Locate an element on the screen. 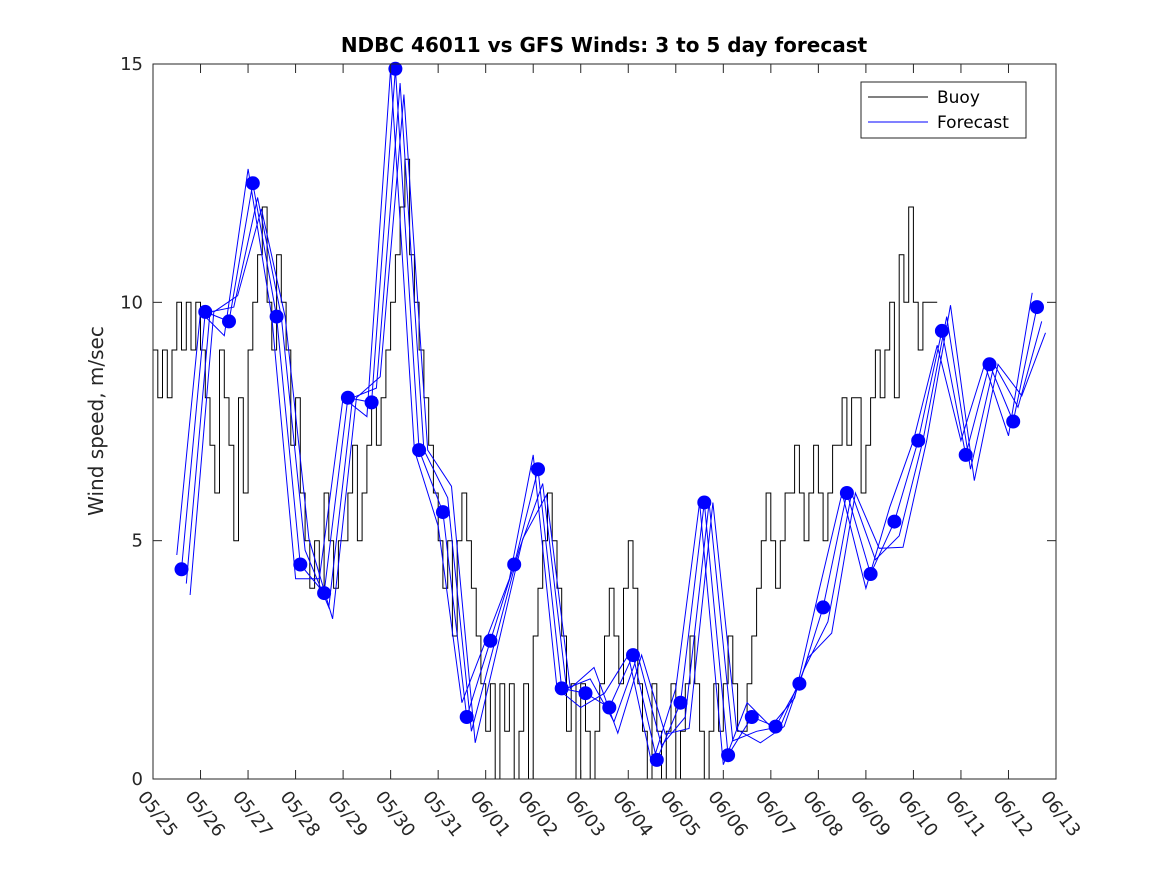 This screenshot has width=1167, height=875. legend: Buoy Forecast is located at coordinates (943, 110).